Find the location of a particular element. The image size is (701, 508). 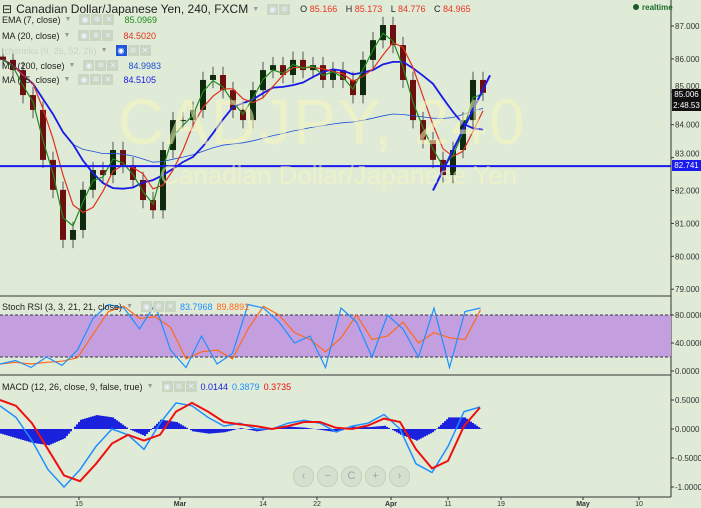

watermark-name: Canadian Dollar/Japanese Yen is located at coordinates (339, 175).